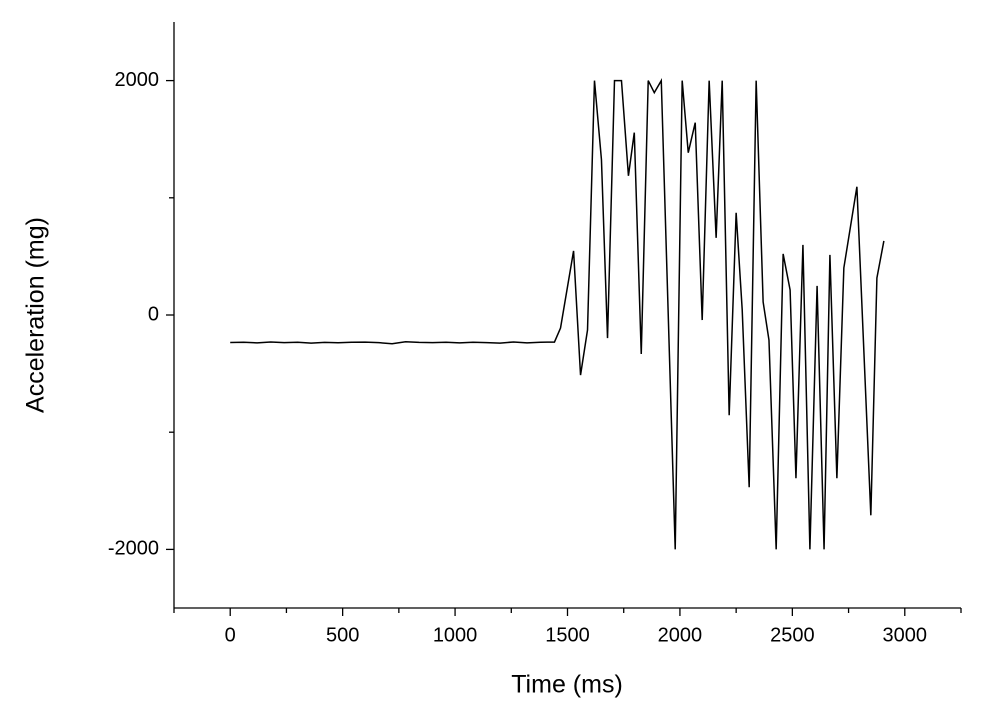 This screenshot has width=983, height=706. What do you see at coordinates (133, 549) in the screenshot?
I see `y-tick-label: -2000` at bounding box center [133, 549].